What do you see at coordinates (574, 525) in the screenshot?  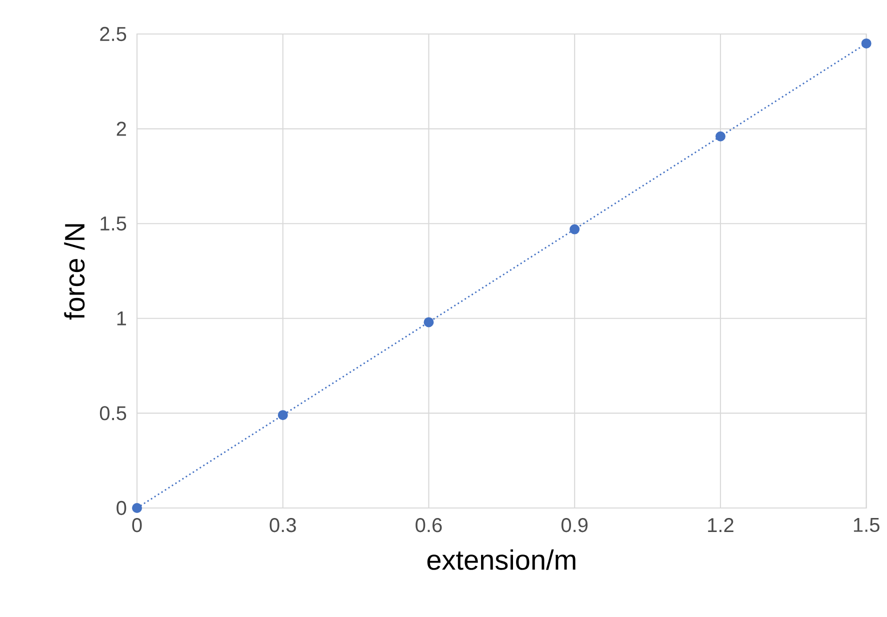 I see `x-tick-label: 0.9` at bounding box center [574, 525].